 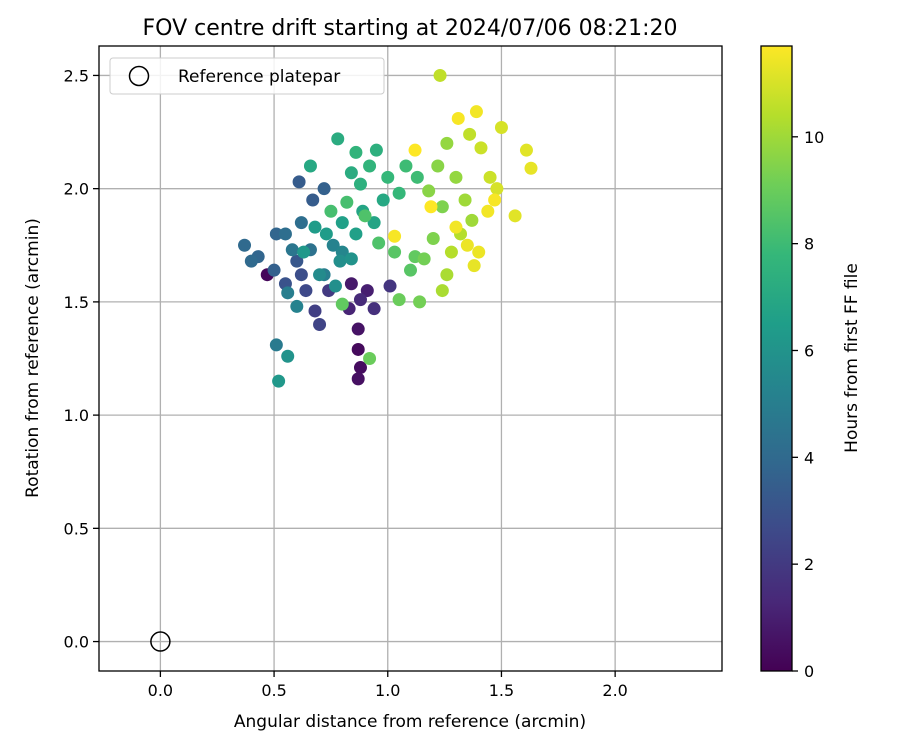 I want to click on colorbar-tick-label: 4, so click(x=809, y=457).